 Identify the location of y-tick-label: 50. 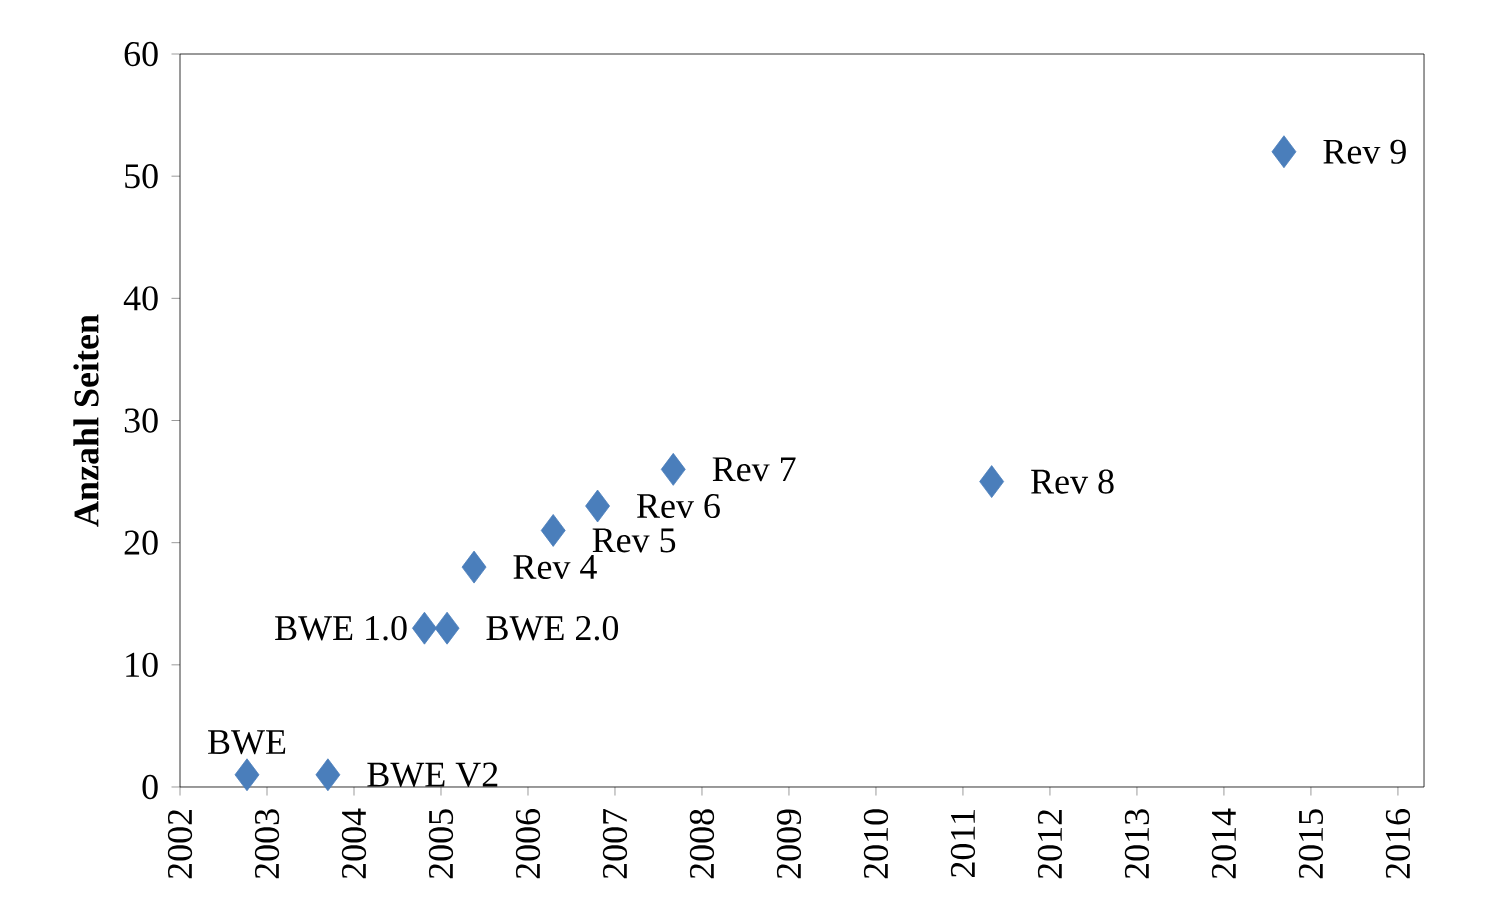
(141, 176).